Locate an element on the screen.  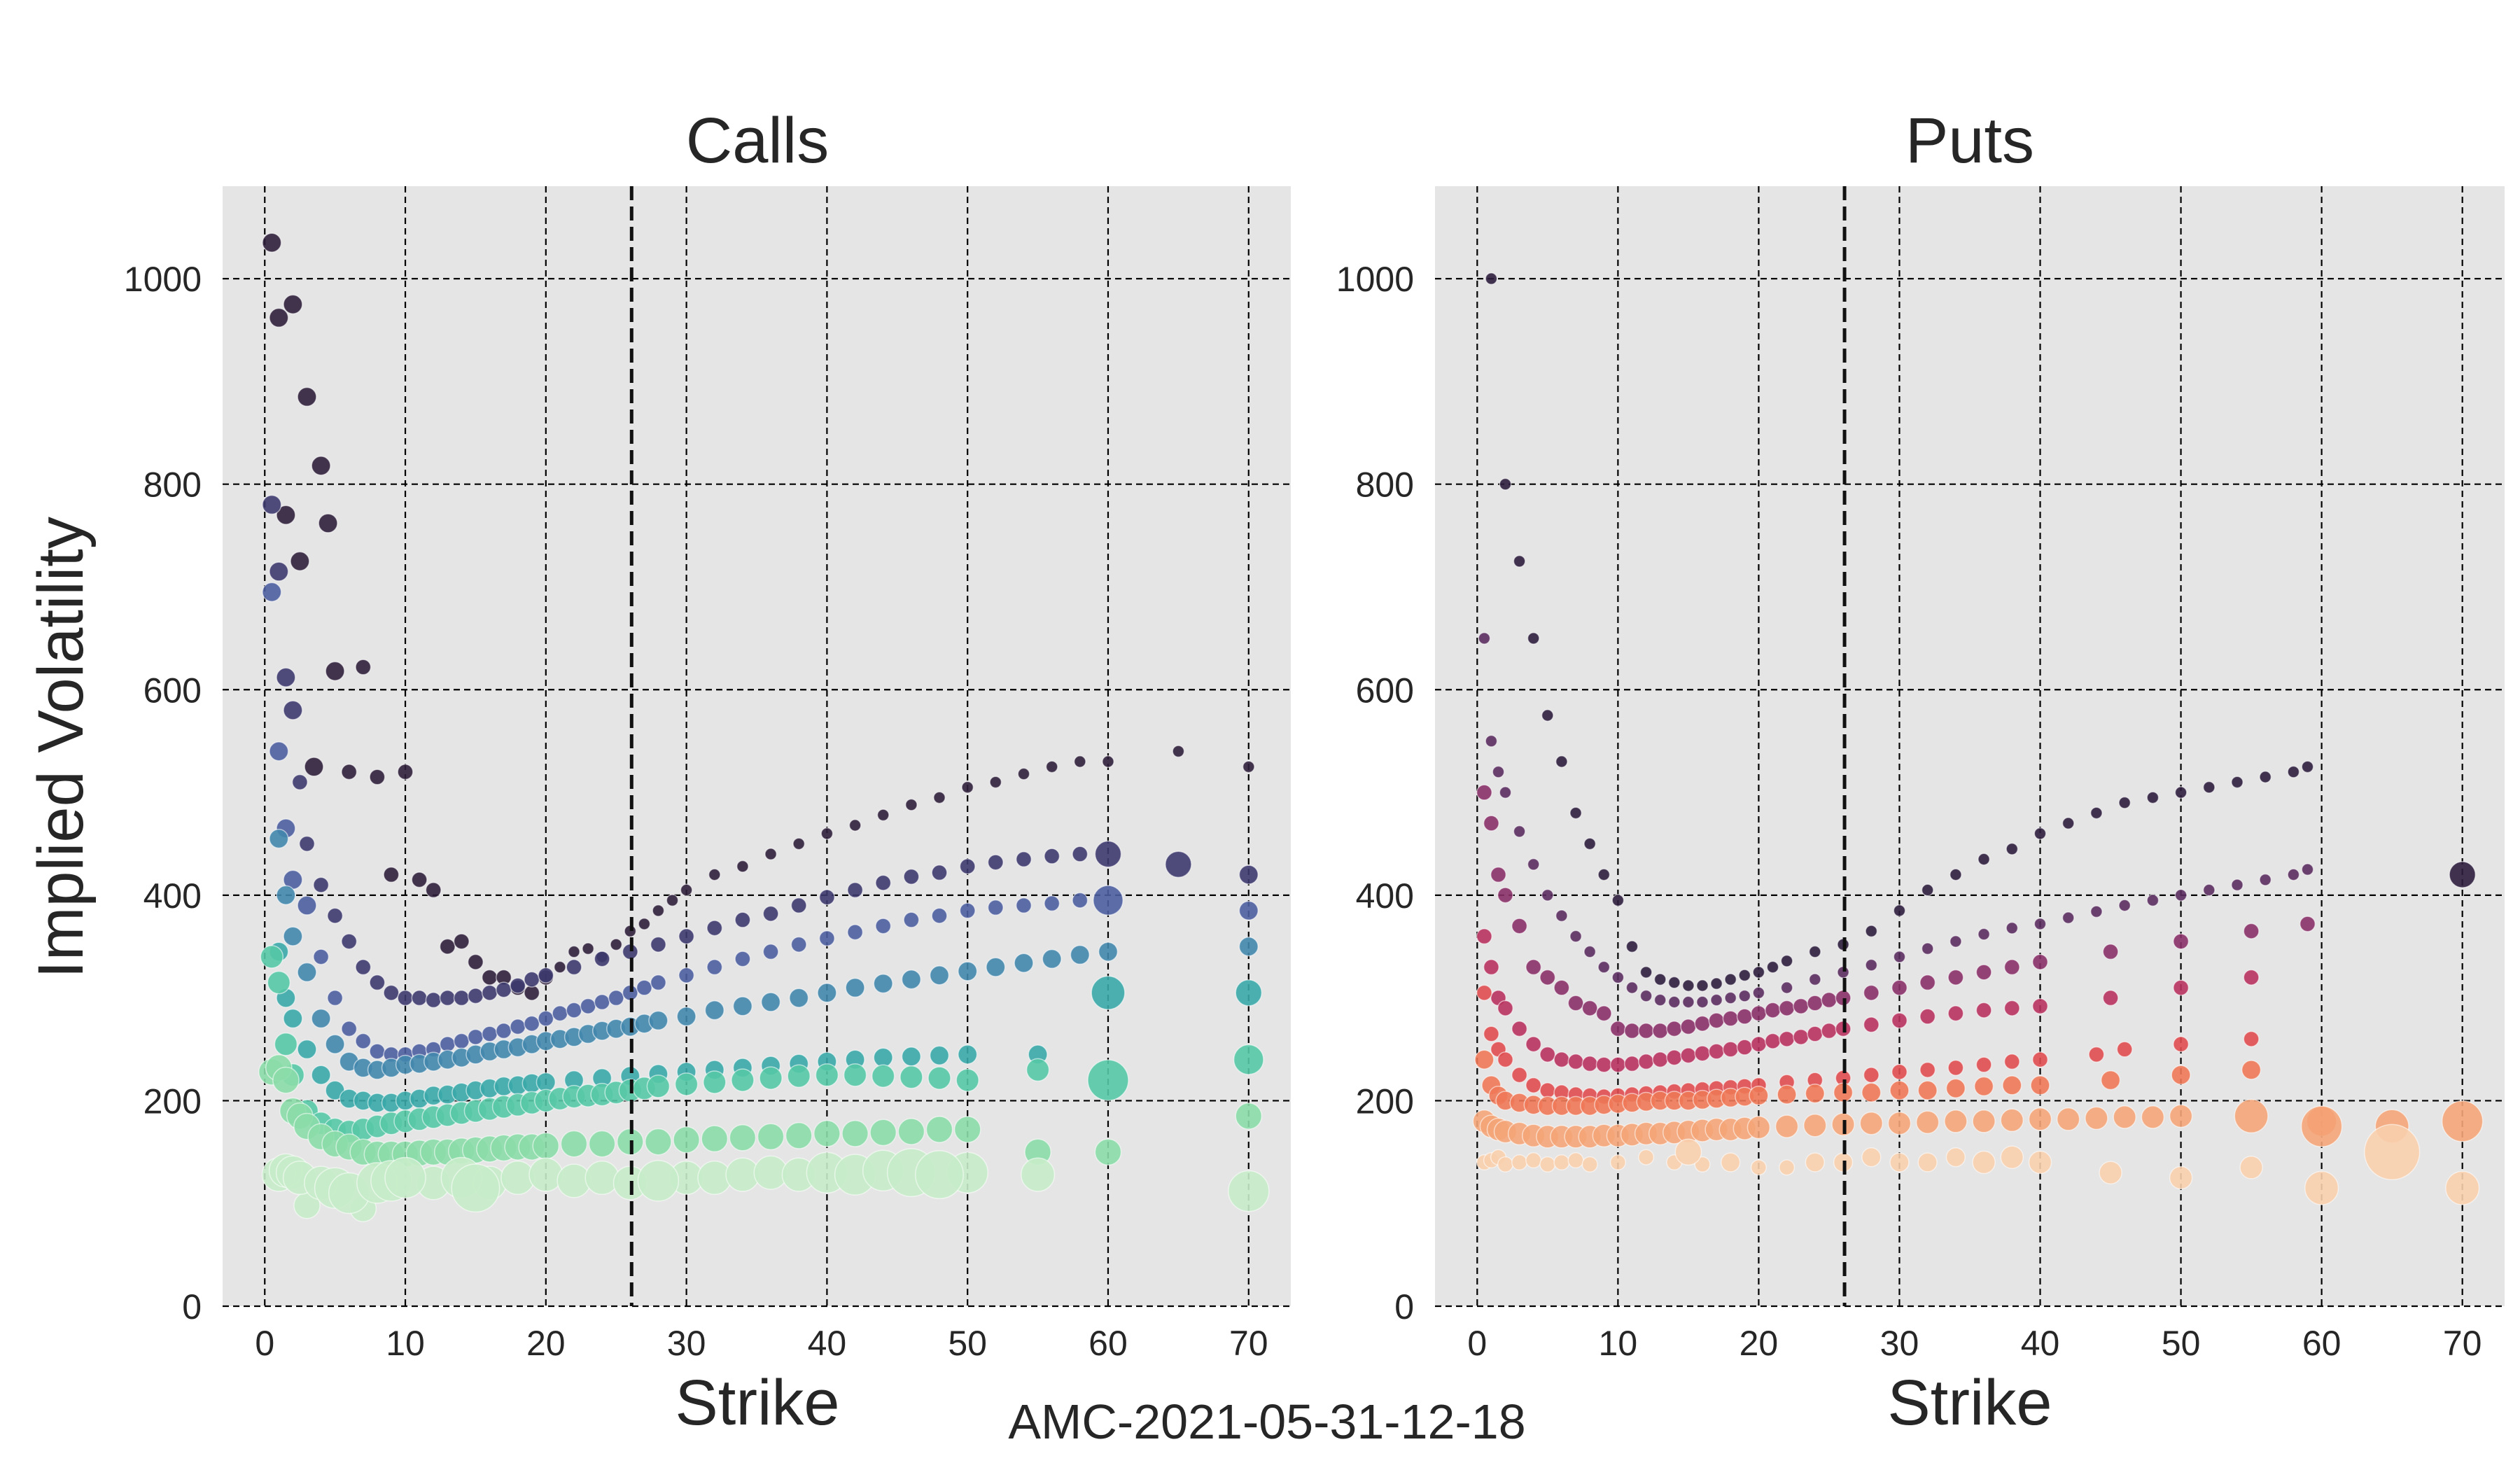
calls-series-7-point is located at coordinates (1249, 1191).